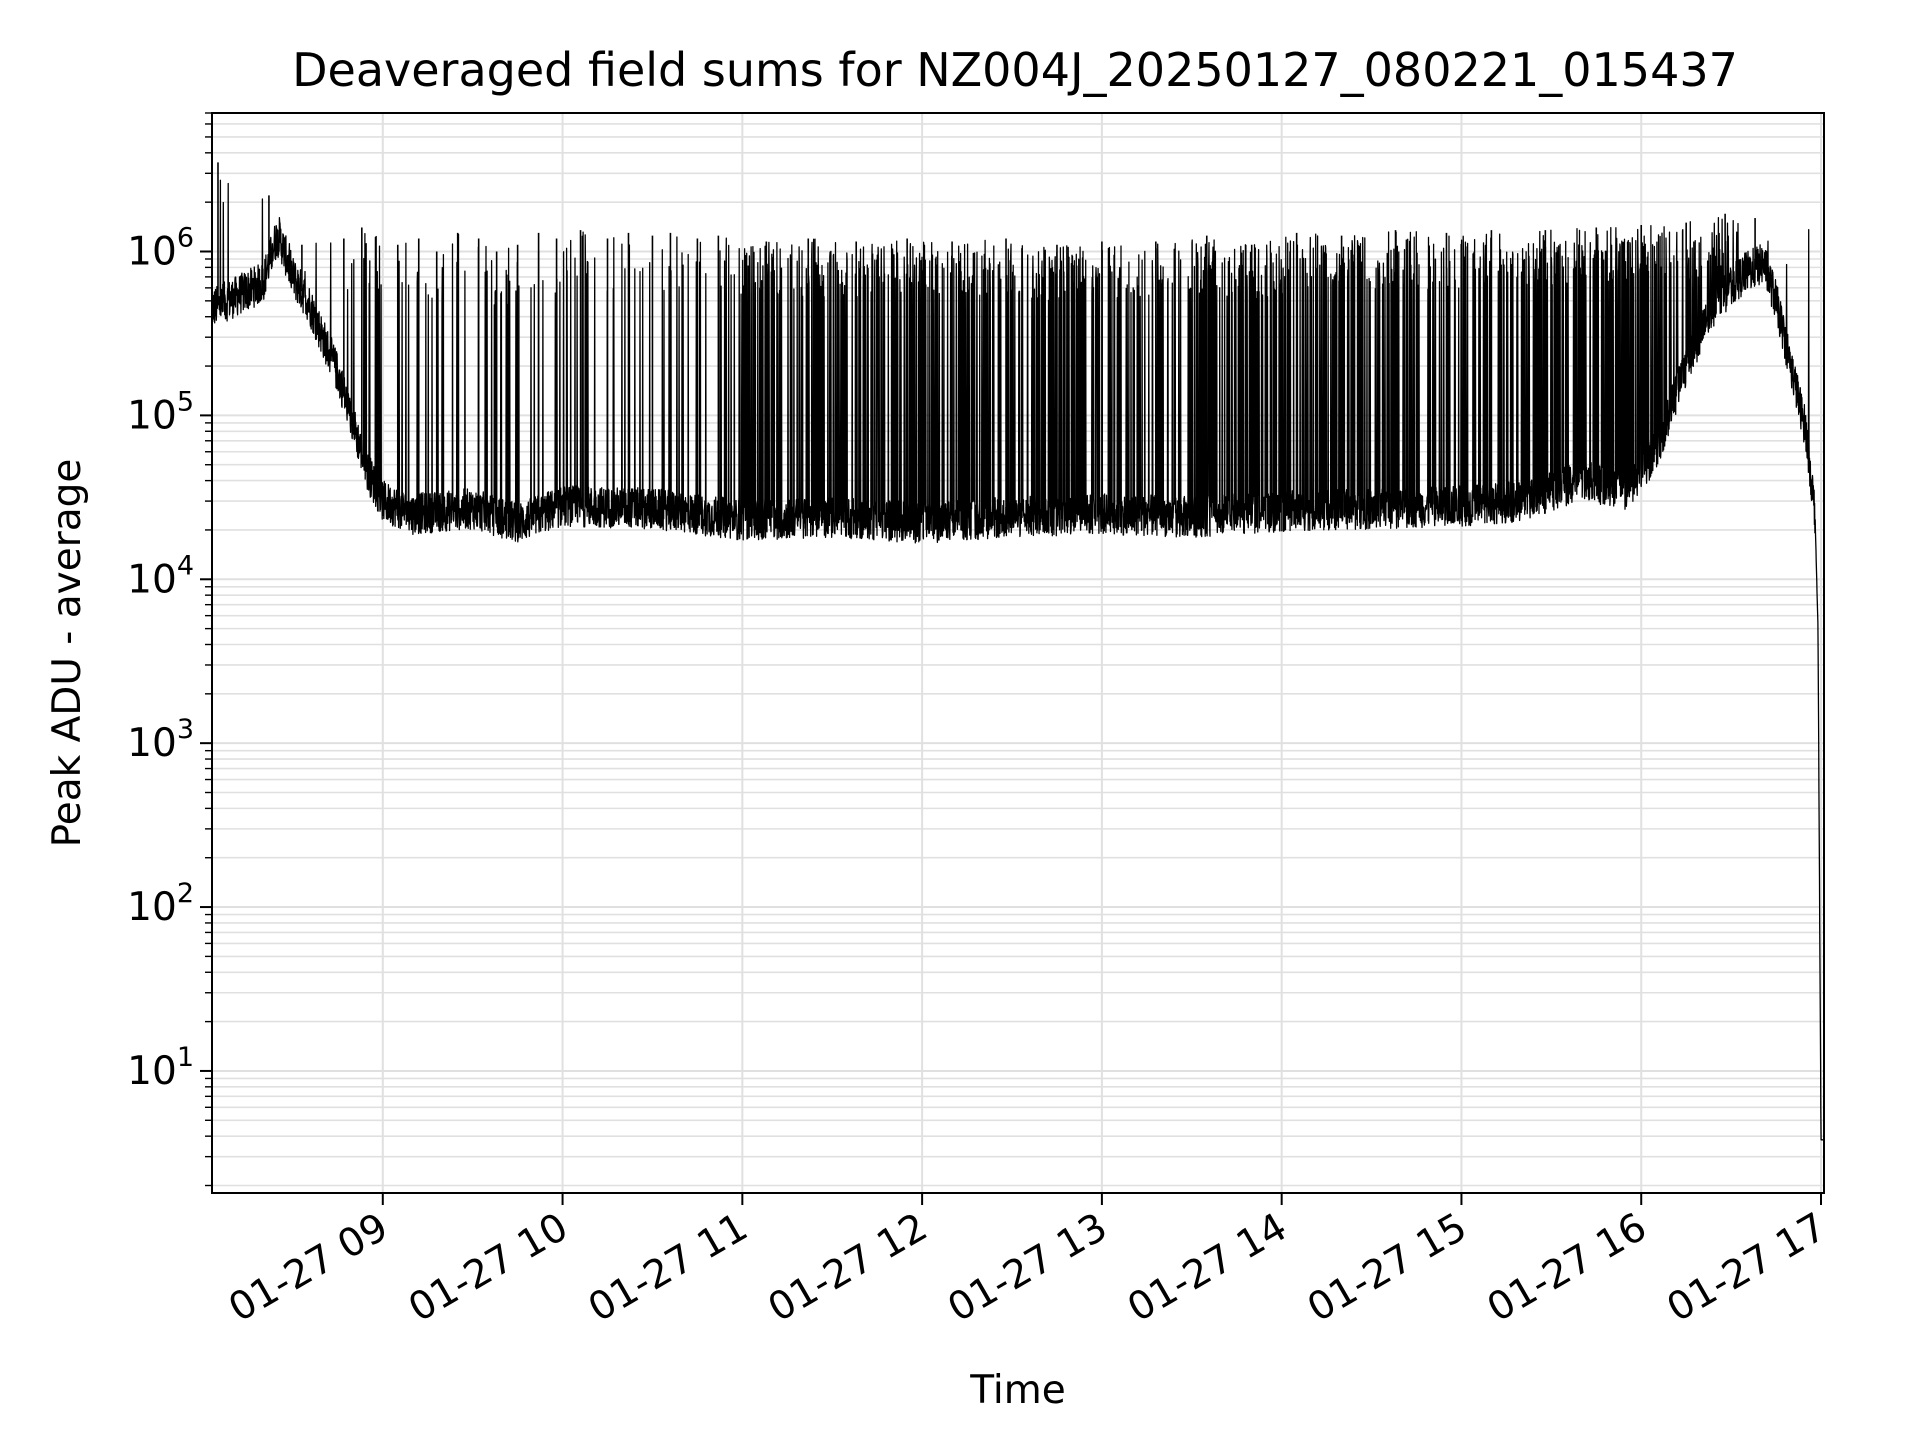  I want to click on y-tick-label: 10⁴, so click(160, 576).